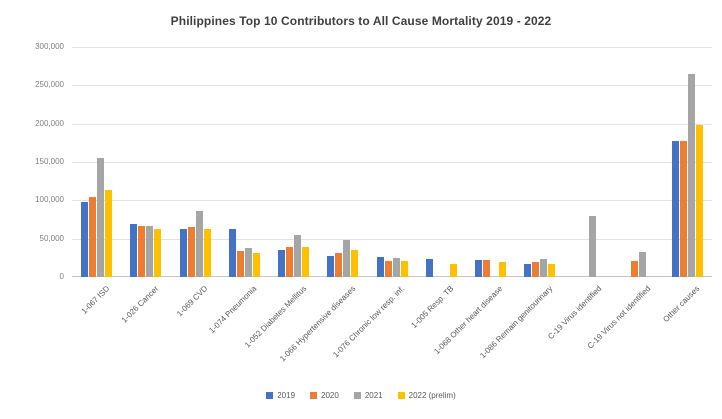  What do you see at coordinates (49, 123) in the screenshot?
I see `y-tick-label: 200,000` at bounding box center [49, 123].